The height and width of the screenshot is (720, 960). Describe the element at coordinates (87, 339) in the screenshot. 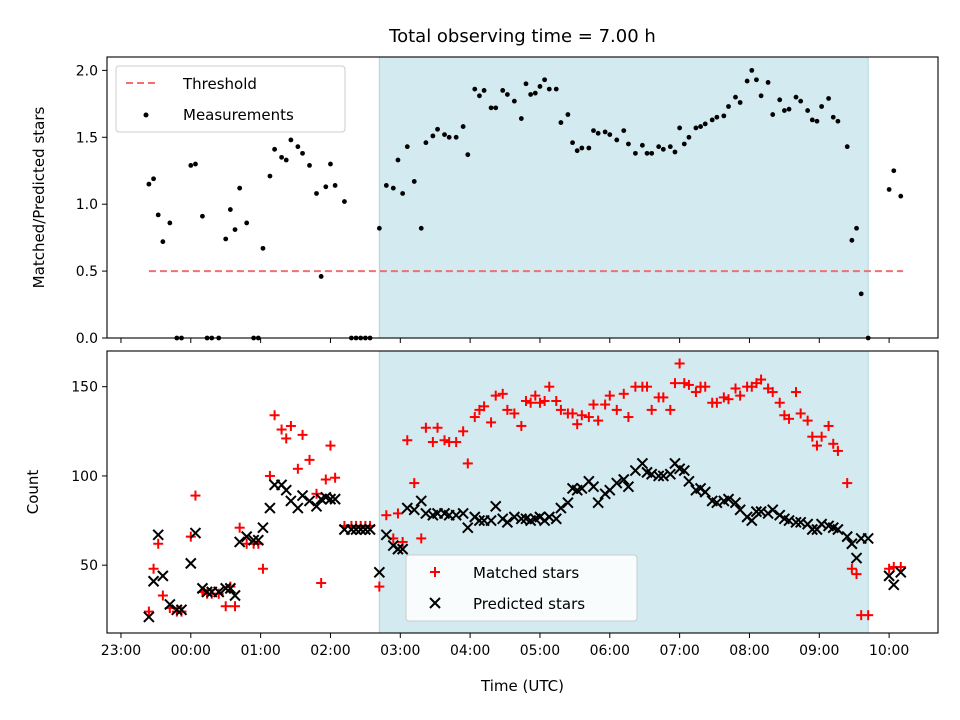

I see `top-y-tick-label: 0.0` at that location.